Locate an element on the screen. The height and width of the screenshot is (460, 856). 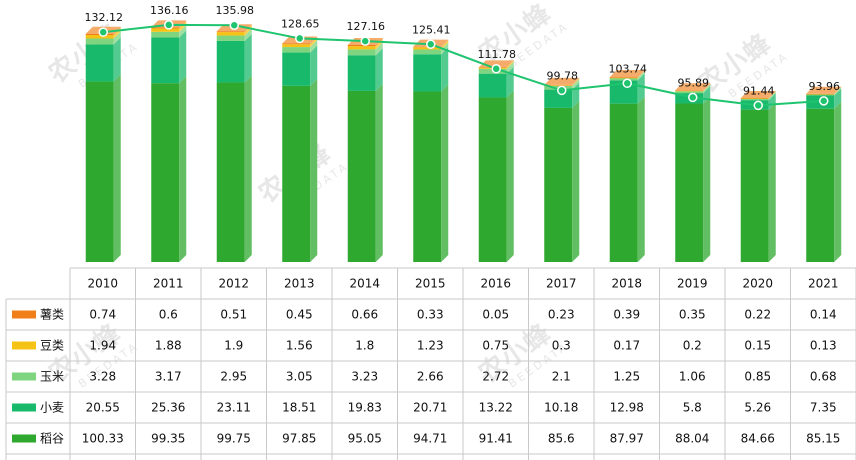
table-cell: 2.1 is located at coordinates (561, 377).